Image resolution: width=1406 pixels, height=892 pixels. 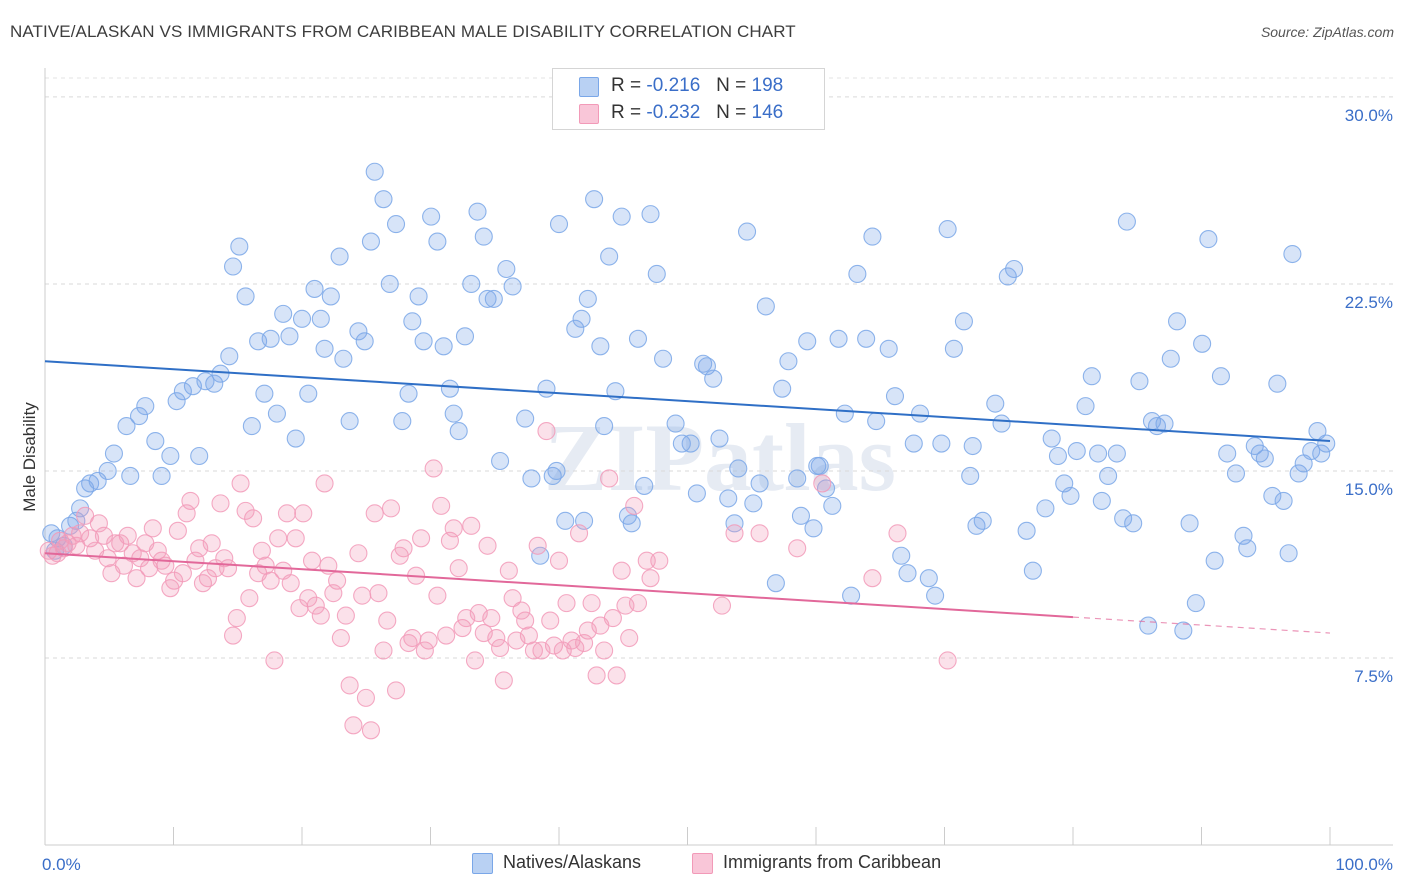 What do you see at coordinates (1373, 676) in the screenshot?
I see `y-tick-label: 7.5%` at bounding box center [1373, 676].